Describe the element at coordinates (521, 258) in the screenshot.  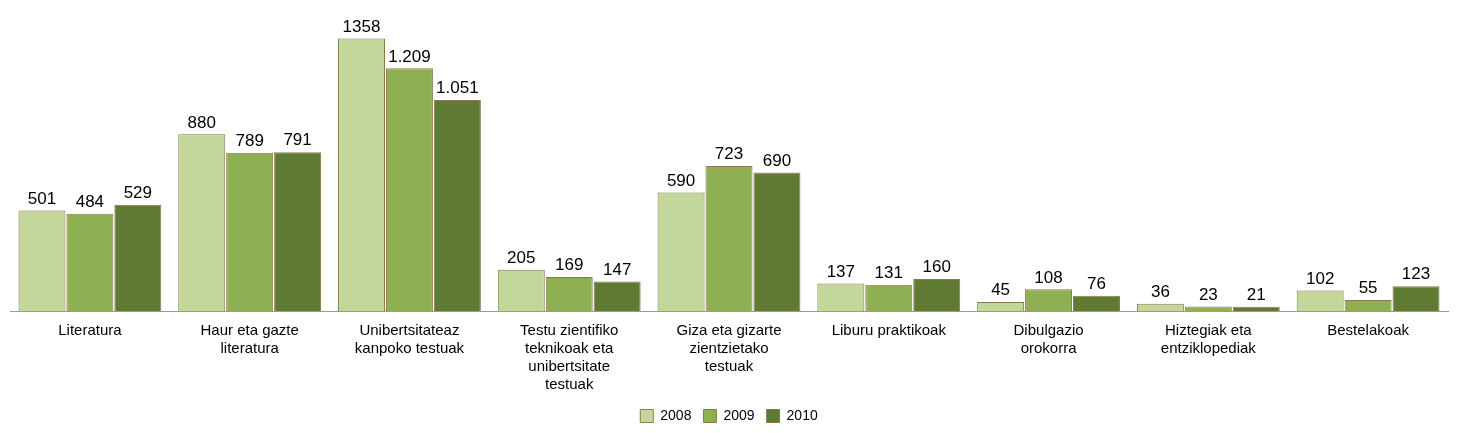
I see `data-label: 205` at that location.